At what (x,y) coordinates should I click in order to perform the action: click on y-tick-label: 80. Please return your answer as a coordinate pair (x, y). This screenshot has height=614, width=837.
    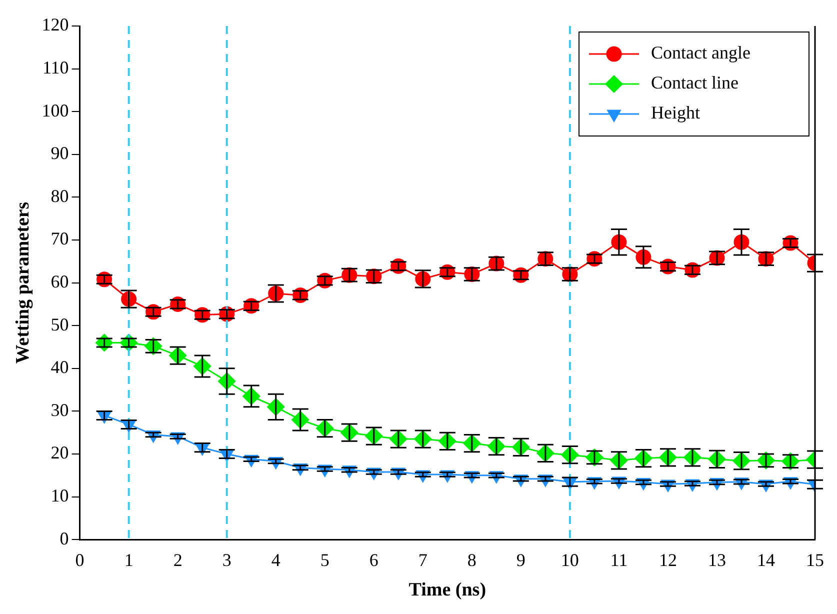
    Looking at the image, I should click on (59, 196).